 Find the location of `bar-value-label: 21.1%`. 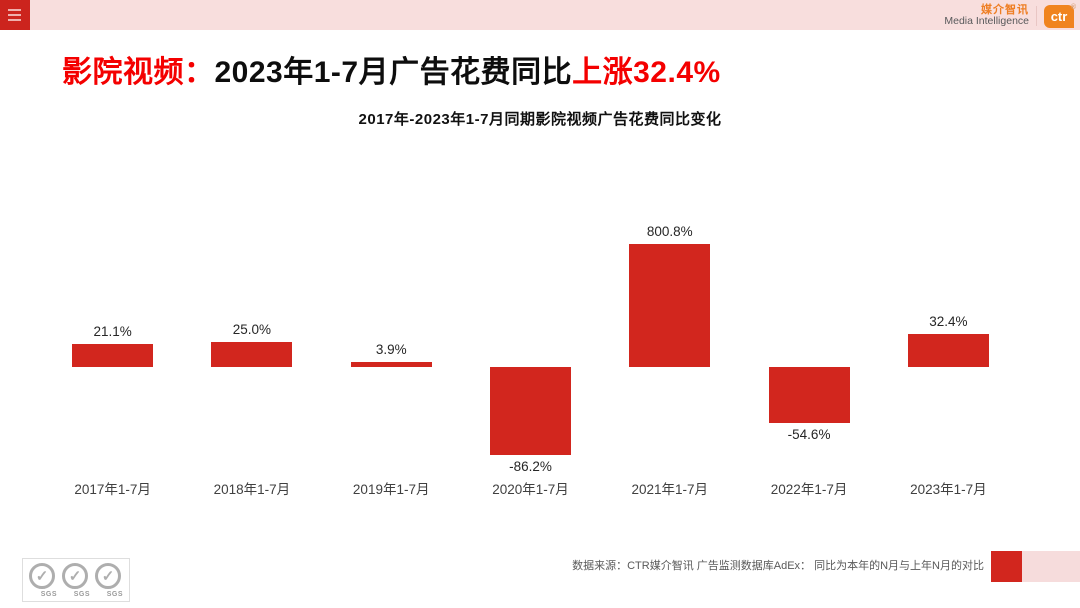

bar-value-label: 21.1% is located at coordinates (112, 331).